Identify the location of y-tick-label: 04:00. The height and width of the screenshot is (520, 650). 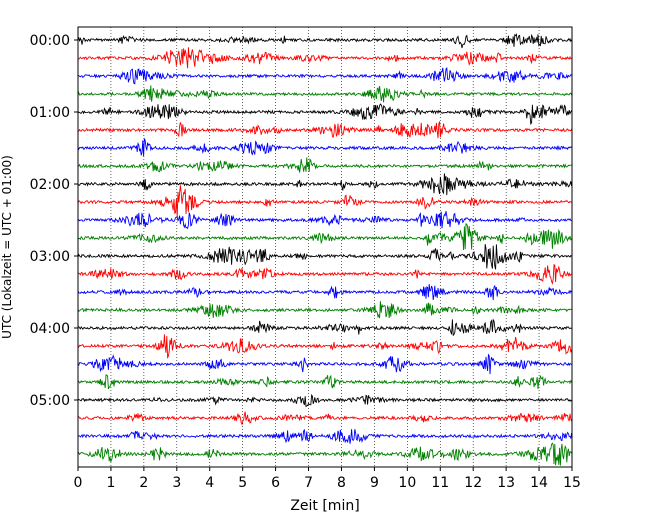
(50, 329).